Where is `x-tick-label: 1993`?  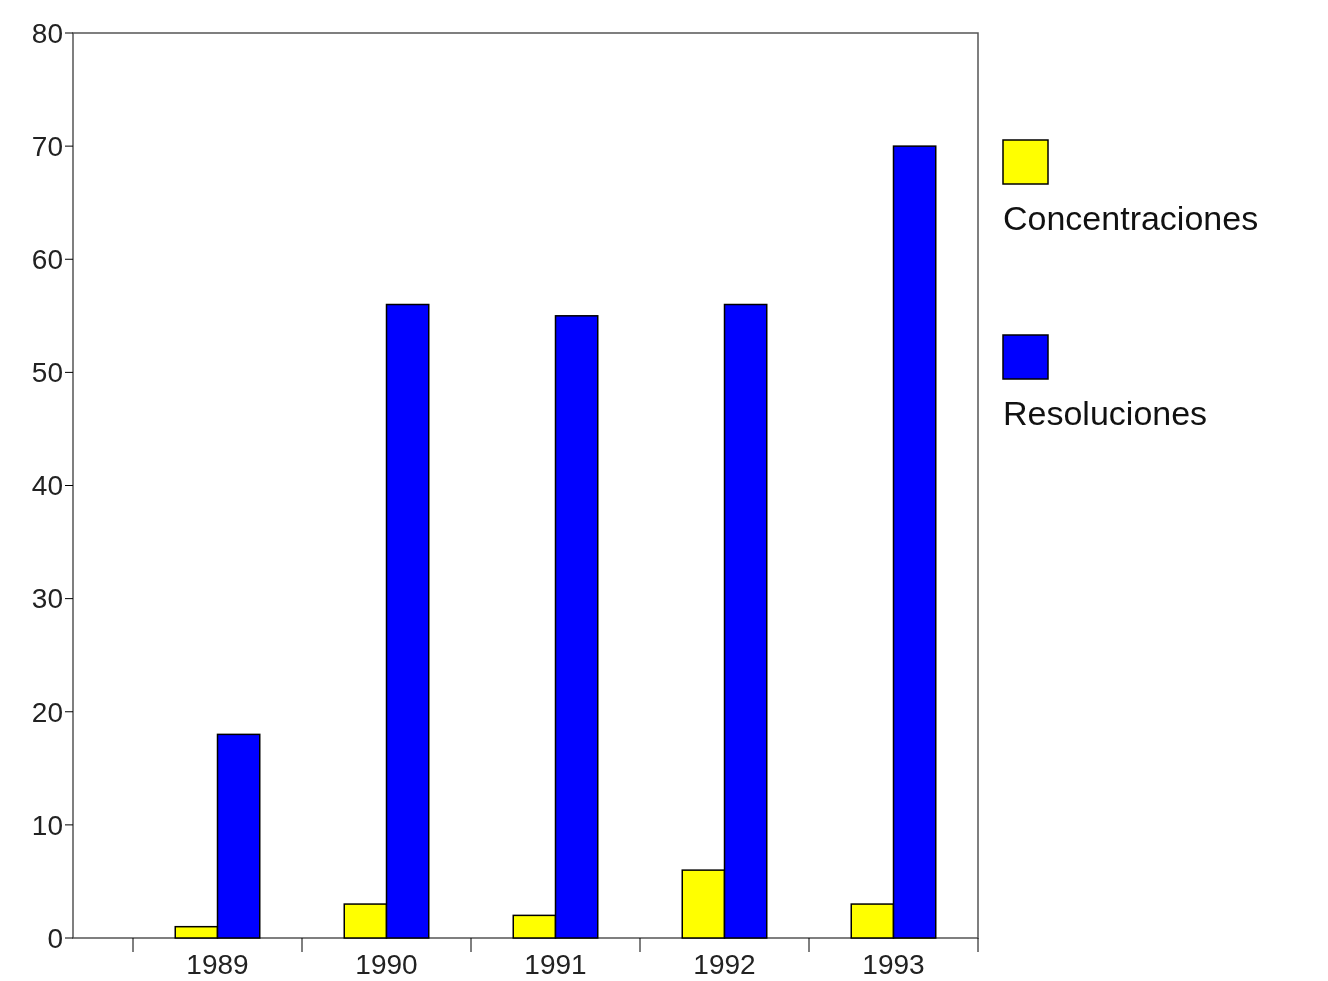
x-tick-label: 1993 is located at coordinates (893, 964).